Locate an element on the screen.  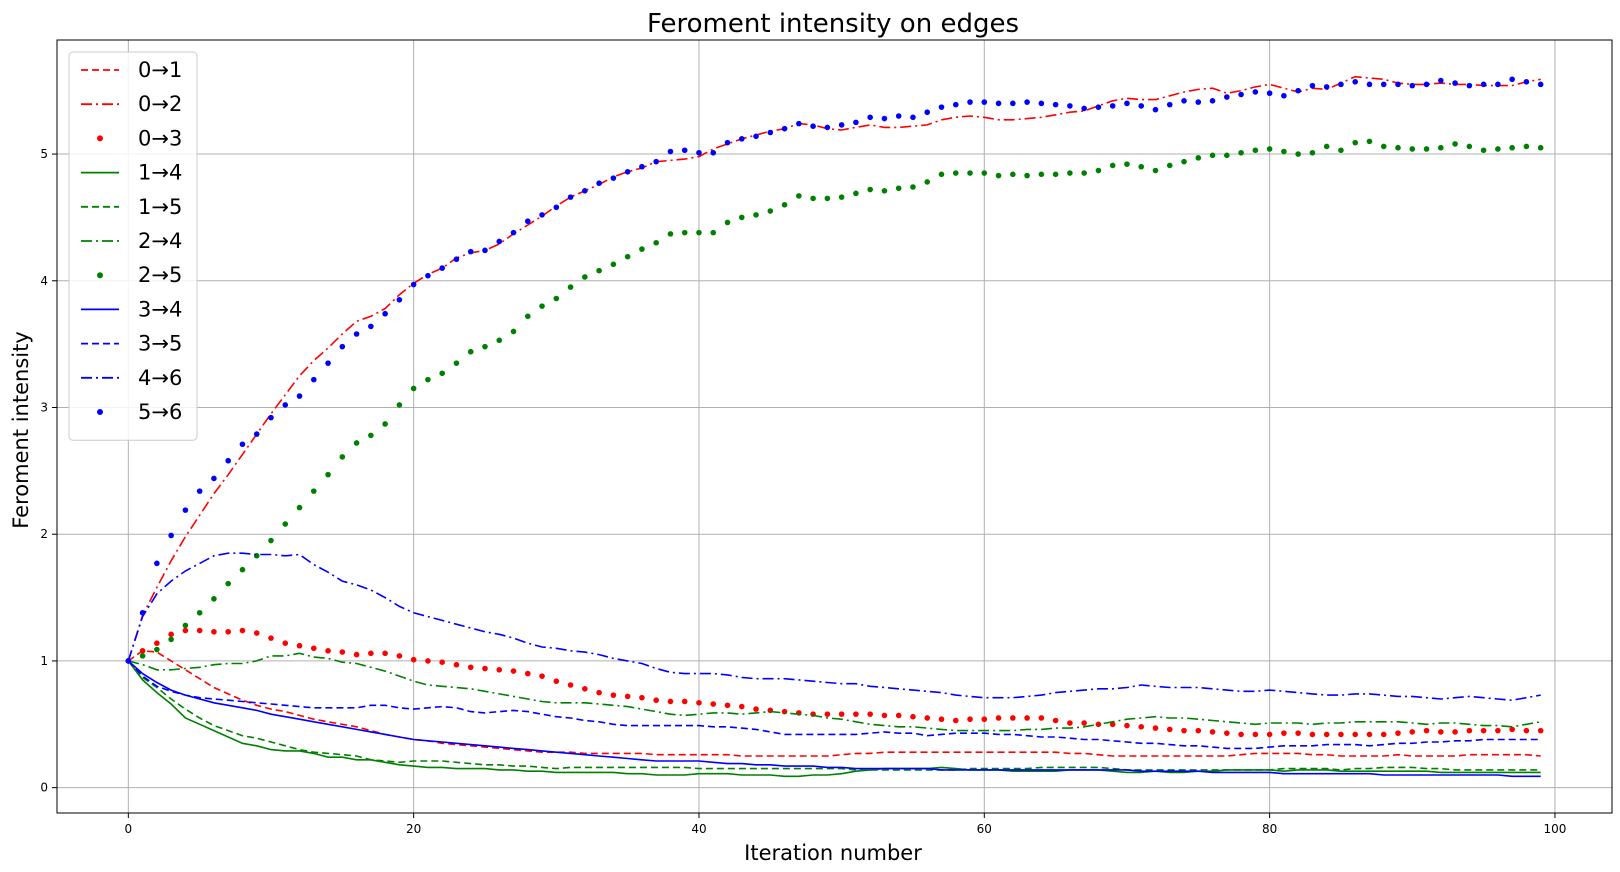
legend-item: 0→2 is located at coordinates (131, 104).